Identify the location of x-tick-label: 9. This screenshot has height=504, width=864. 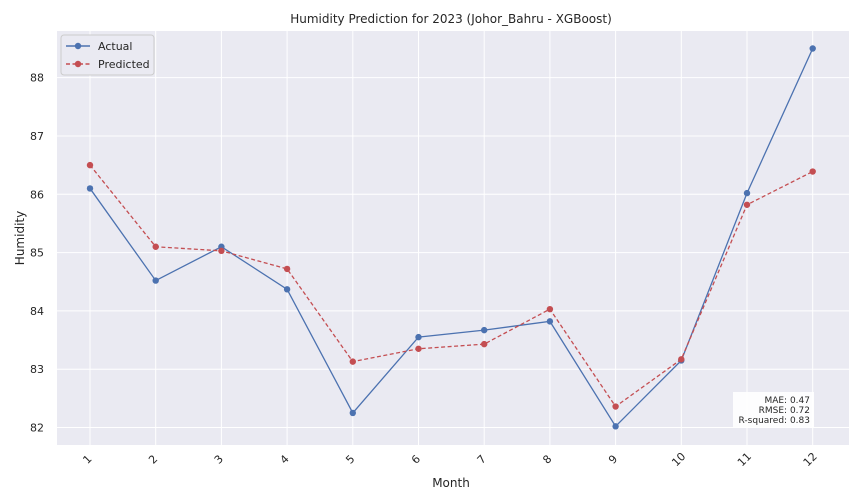
(613, 459).